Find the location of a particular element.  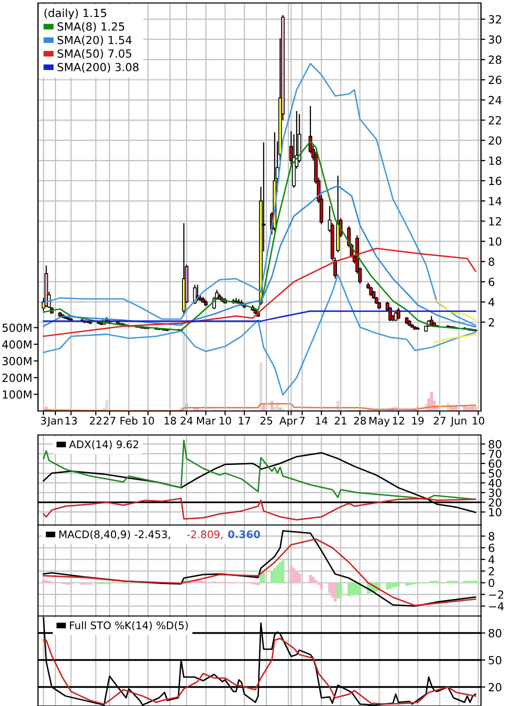

y-tick-label: 40 is located at coordinates (495, 483).